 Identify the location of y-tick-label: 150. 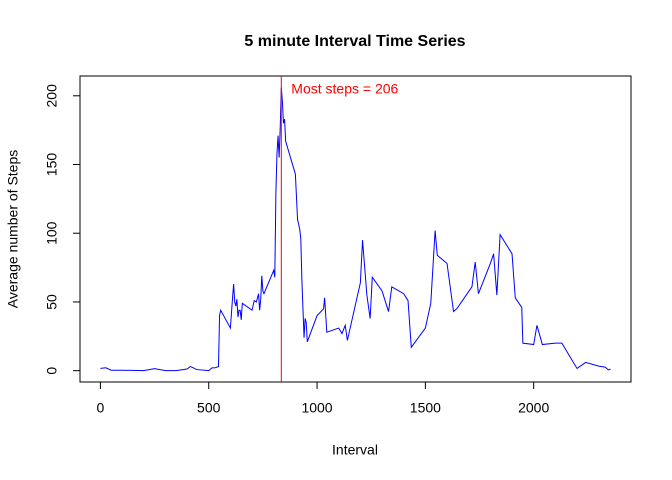
(52, 165).